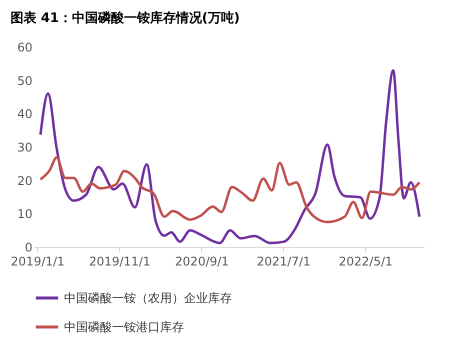  Describe the element at coordinates (202, 261) in the screenshot. I see `x-tick-label: 2020/9/1` at that location.